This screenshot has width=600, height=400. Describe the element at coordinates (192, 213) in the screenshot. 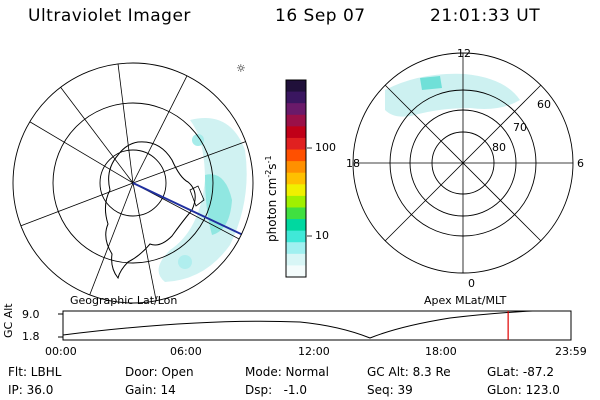

I see `orbit-track` at that location.